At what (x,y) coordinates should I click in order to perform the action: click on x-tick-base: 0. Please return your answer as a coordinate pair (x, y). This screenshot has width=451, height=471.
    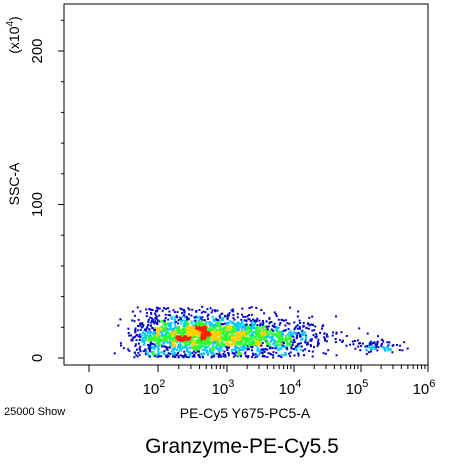
    Looking at the image, I should click on (89, 389).